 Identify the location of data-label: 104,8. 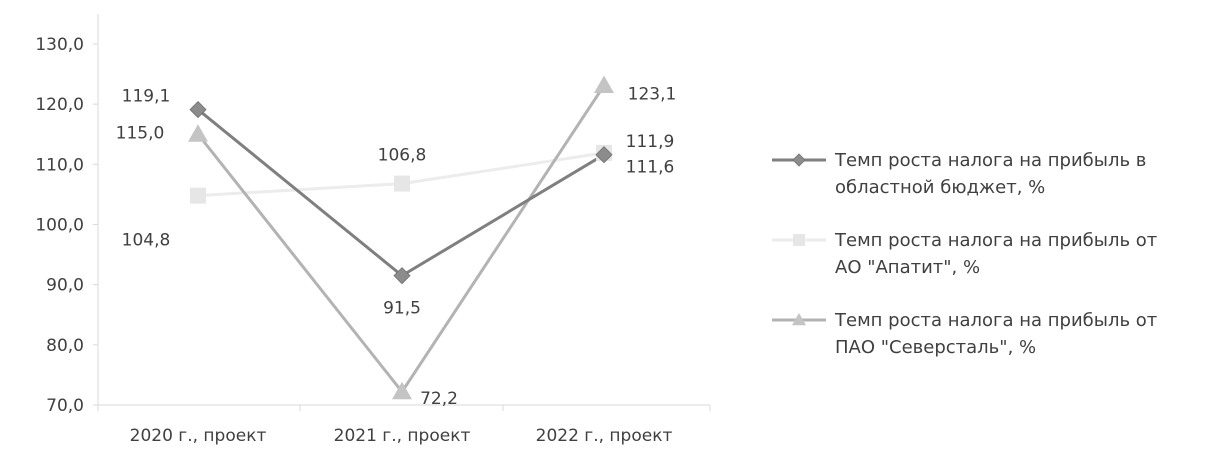
(146, 241).